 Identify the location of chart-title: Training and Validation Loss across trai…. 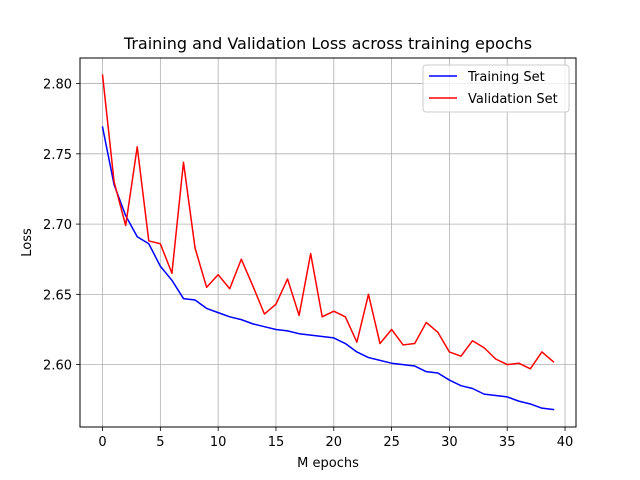
(327, 43).